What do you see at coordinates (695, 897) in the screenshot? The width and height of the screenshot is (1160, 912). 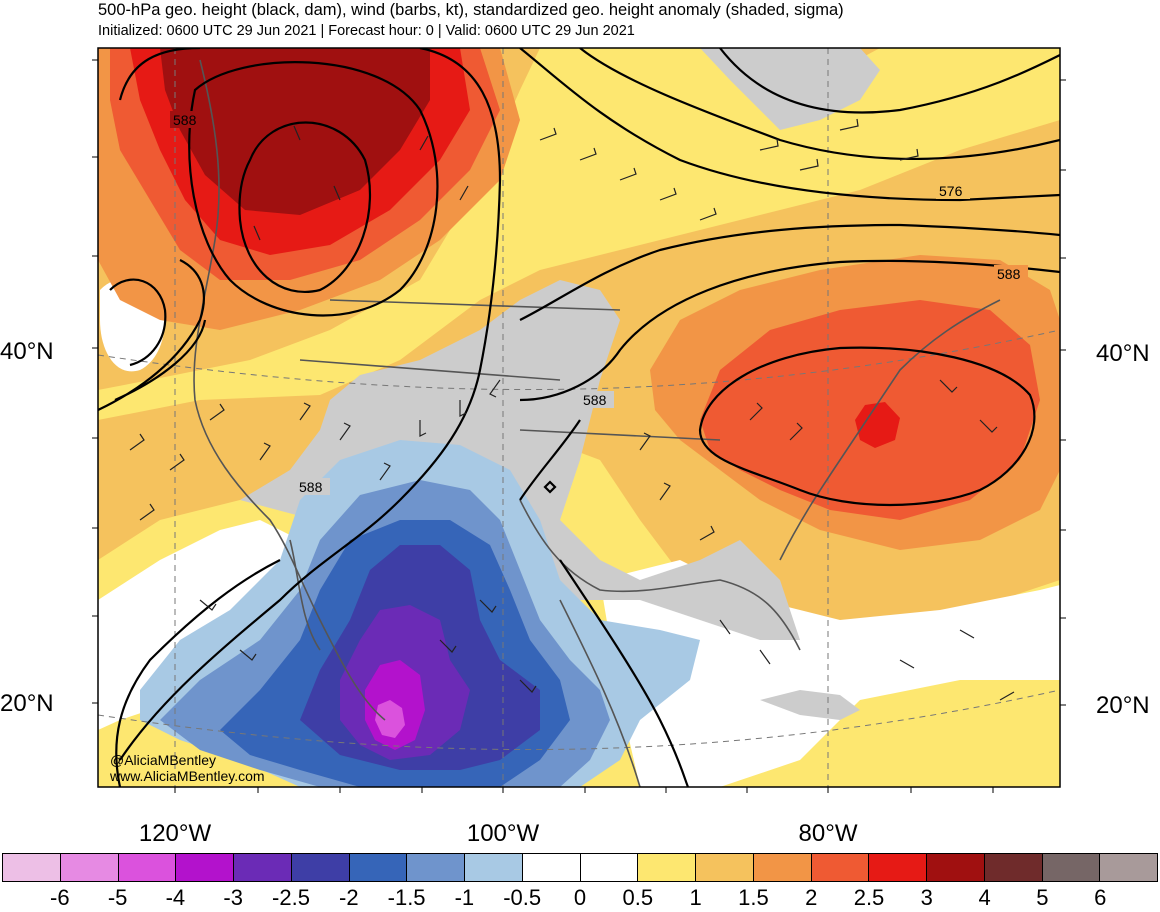 I see `colorbar-tick-label: 1` at bounding box center [695, 897].